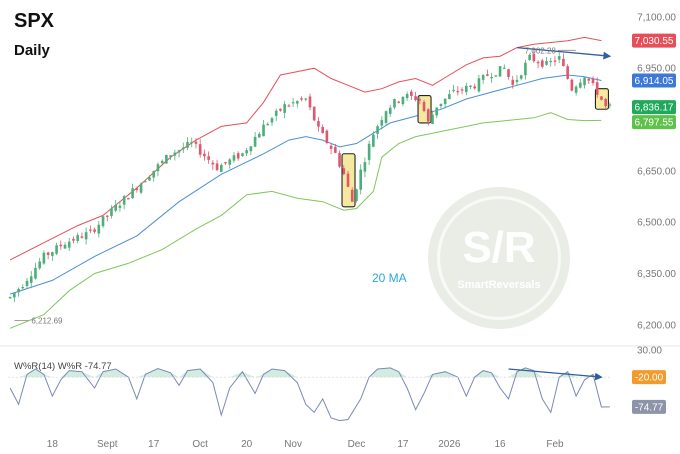 This screenshot has width=680, height=454. What do you see at coordinates (656, 325) in the screenshot?
I see `y-tick-label: 6,200.00` at bounding box center [656, 325].